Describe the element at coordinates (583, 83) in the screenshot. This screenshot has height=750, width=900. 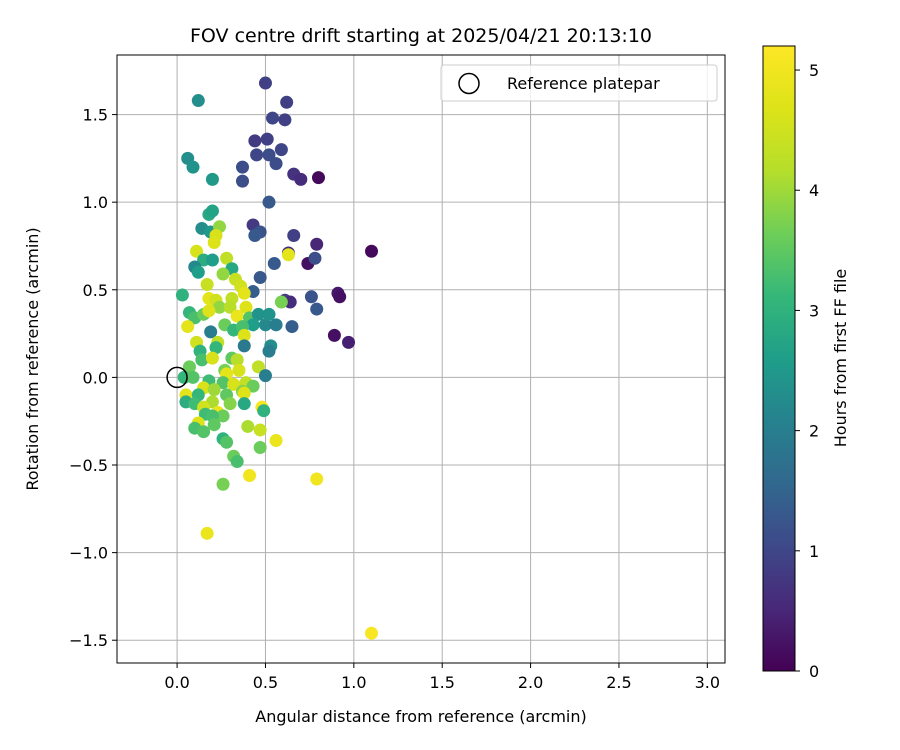
I see `legend-label: Reference platepar` at that location.